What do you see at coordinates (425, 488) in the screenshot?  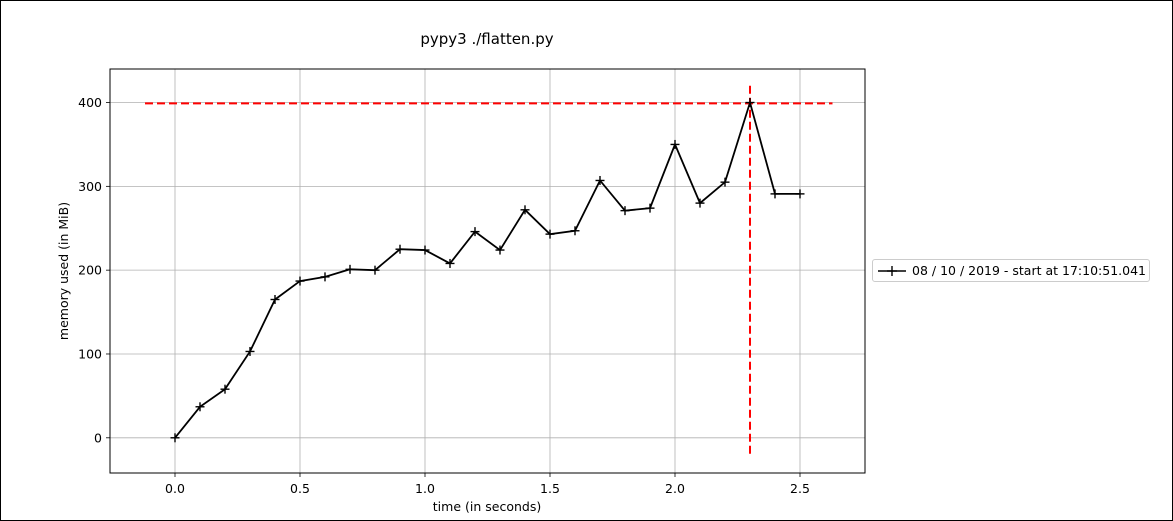 I see `x-tick-label: 1.0` at bounding box center [425, 488].